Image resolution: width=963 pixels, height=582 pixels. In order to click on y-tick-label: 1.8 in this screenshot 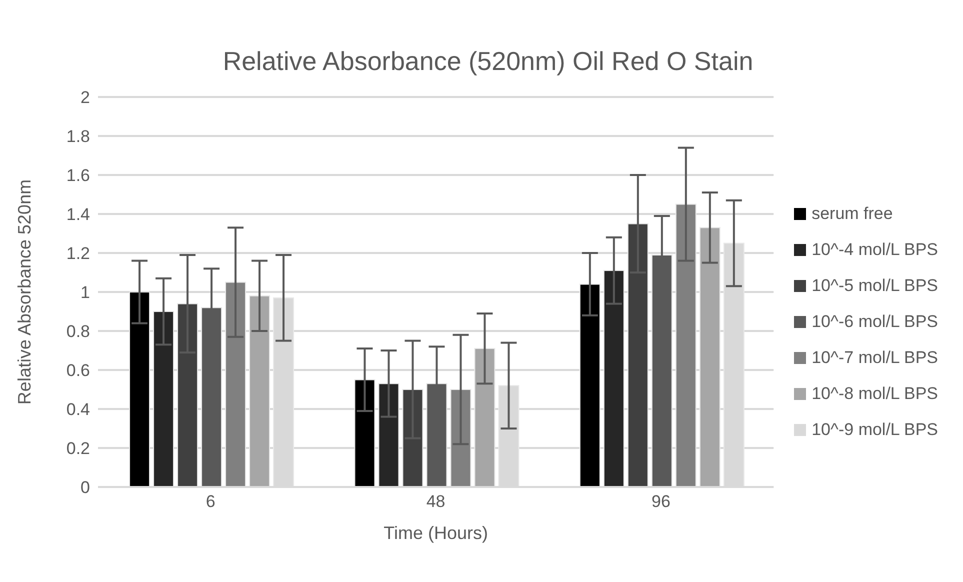, I will do `click(78, 136)`.